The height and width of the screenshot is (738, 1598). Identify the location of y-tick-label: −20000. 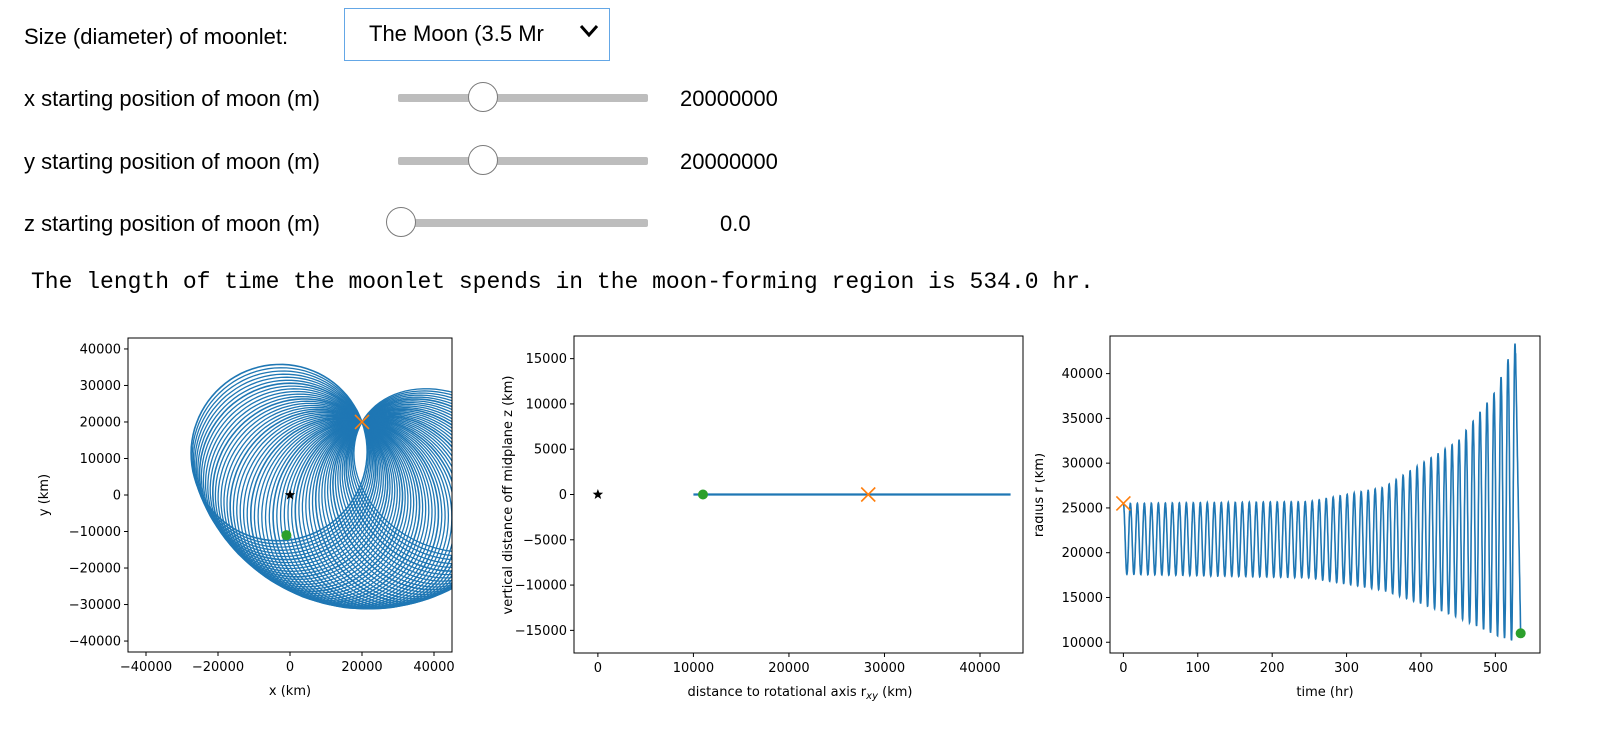
(95, 569).